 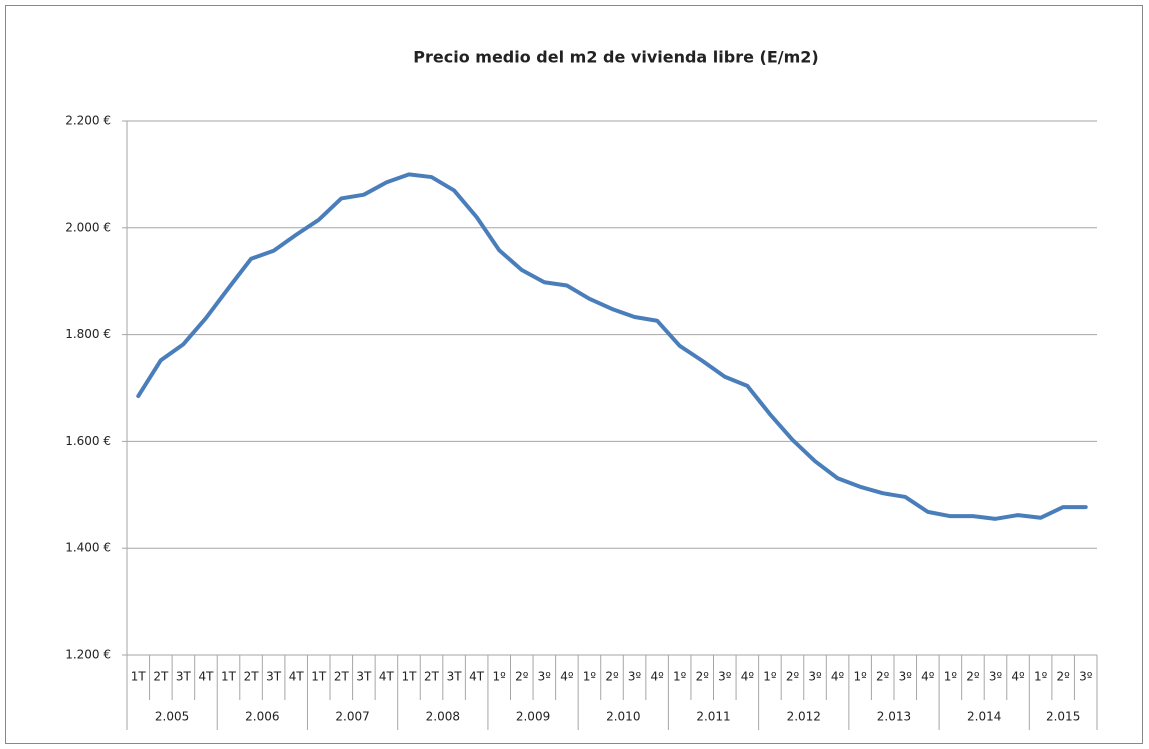 What do you see at coordinates (984, 717) in the screenshot?
I see `x-group-label: 2.014` at bounding box center [984, 717].